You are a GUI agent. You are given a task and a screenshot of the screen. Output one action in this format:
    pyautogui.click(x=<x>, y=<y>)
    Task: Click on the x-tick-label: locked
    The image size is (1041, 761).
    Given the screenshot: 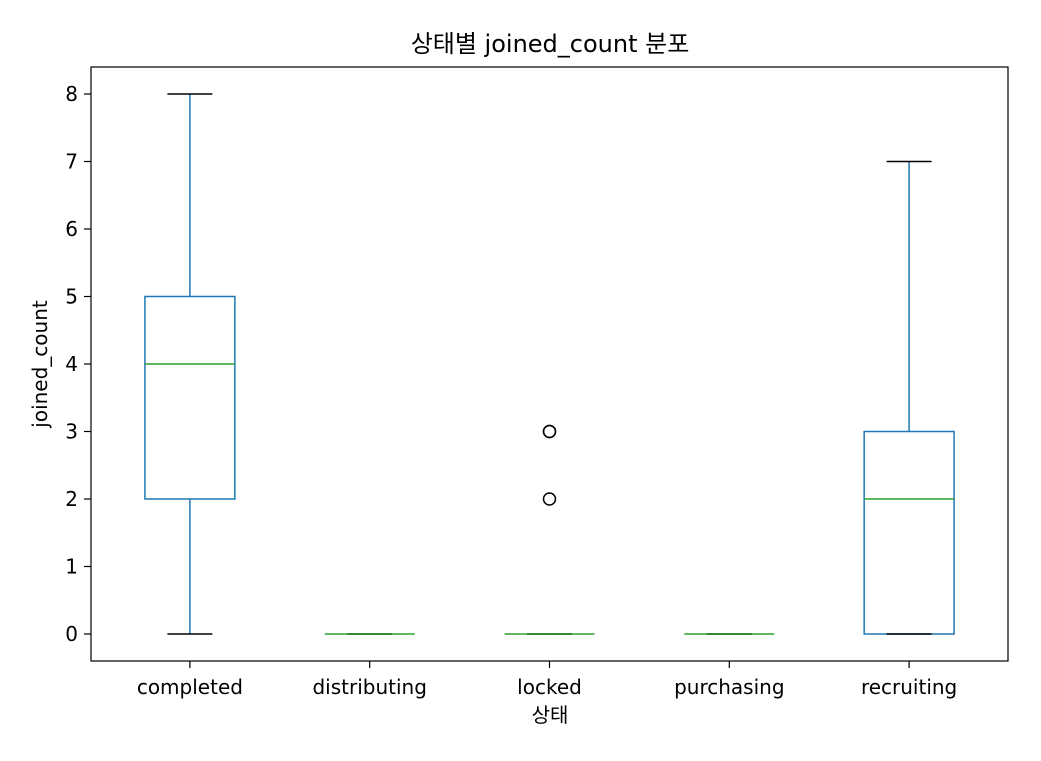 What is the action you would take?
    pyautogui.click(x=549, y=687)
    